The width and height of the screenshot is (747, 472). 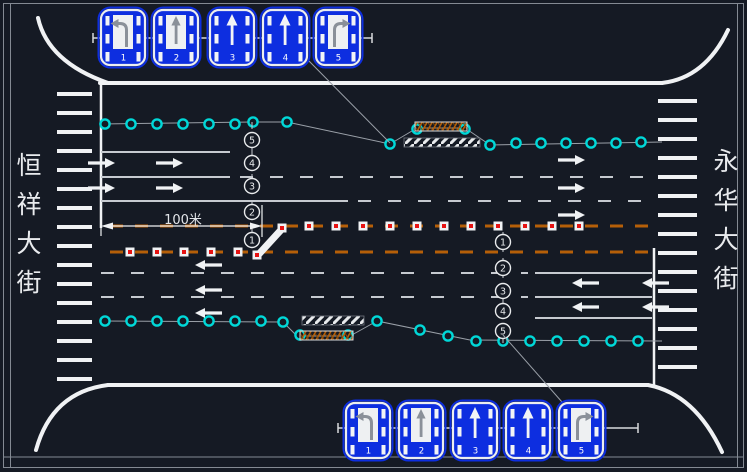 I want to click on tree-line-top, so click(x=381, y=133).